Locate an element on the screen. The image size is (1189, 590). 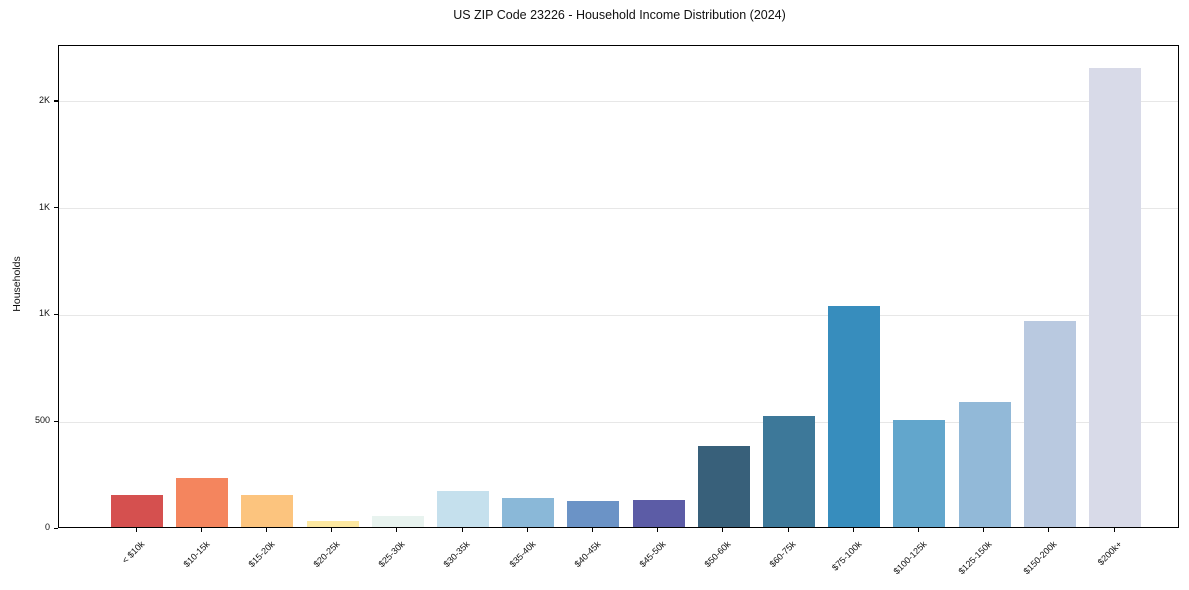
x-tick-label: $25-30k is located at coordinates (391, 554).